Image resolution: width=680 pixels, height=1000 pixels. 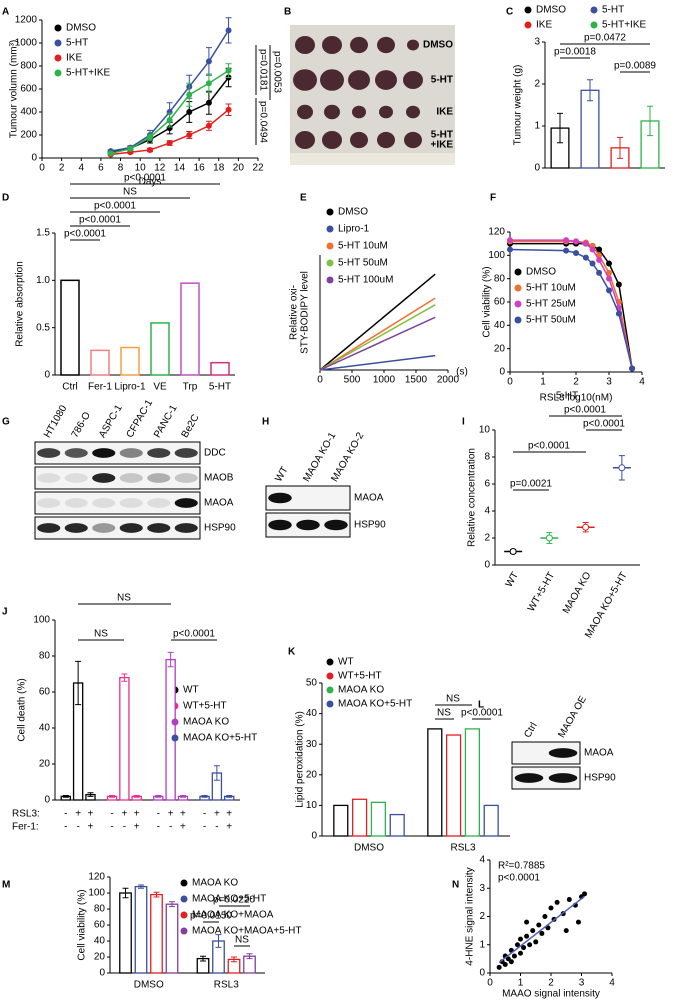 What do you see at coordinates (384, 380) in the screenshot?
I see `x-tick-label: 1000` at bounding box center [384, 380].